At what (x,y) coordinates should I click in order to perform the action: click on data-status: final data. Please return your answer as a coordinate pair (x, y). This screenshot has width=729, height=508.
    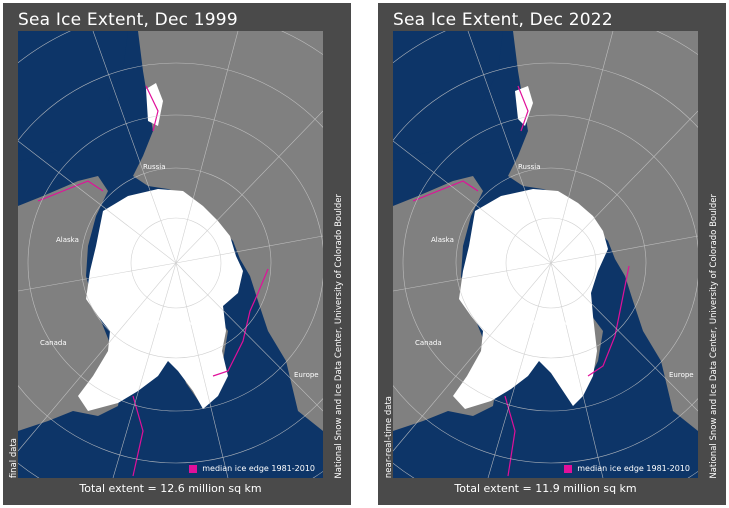
    Looking at the image, I should click on (14, 457).